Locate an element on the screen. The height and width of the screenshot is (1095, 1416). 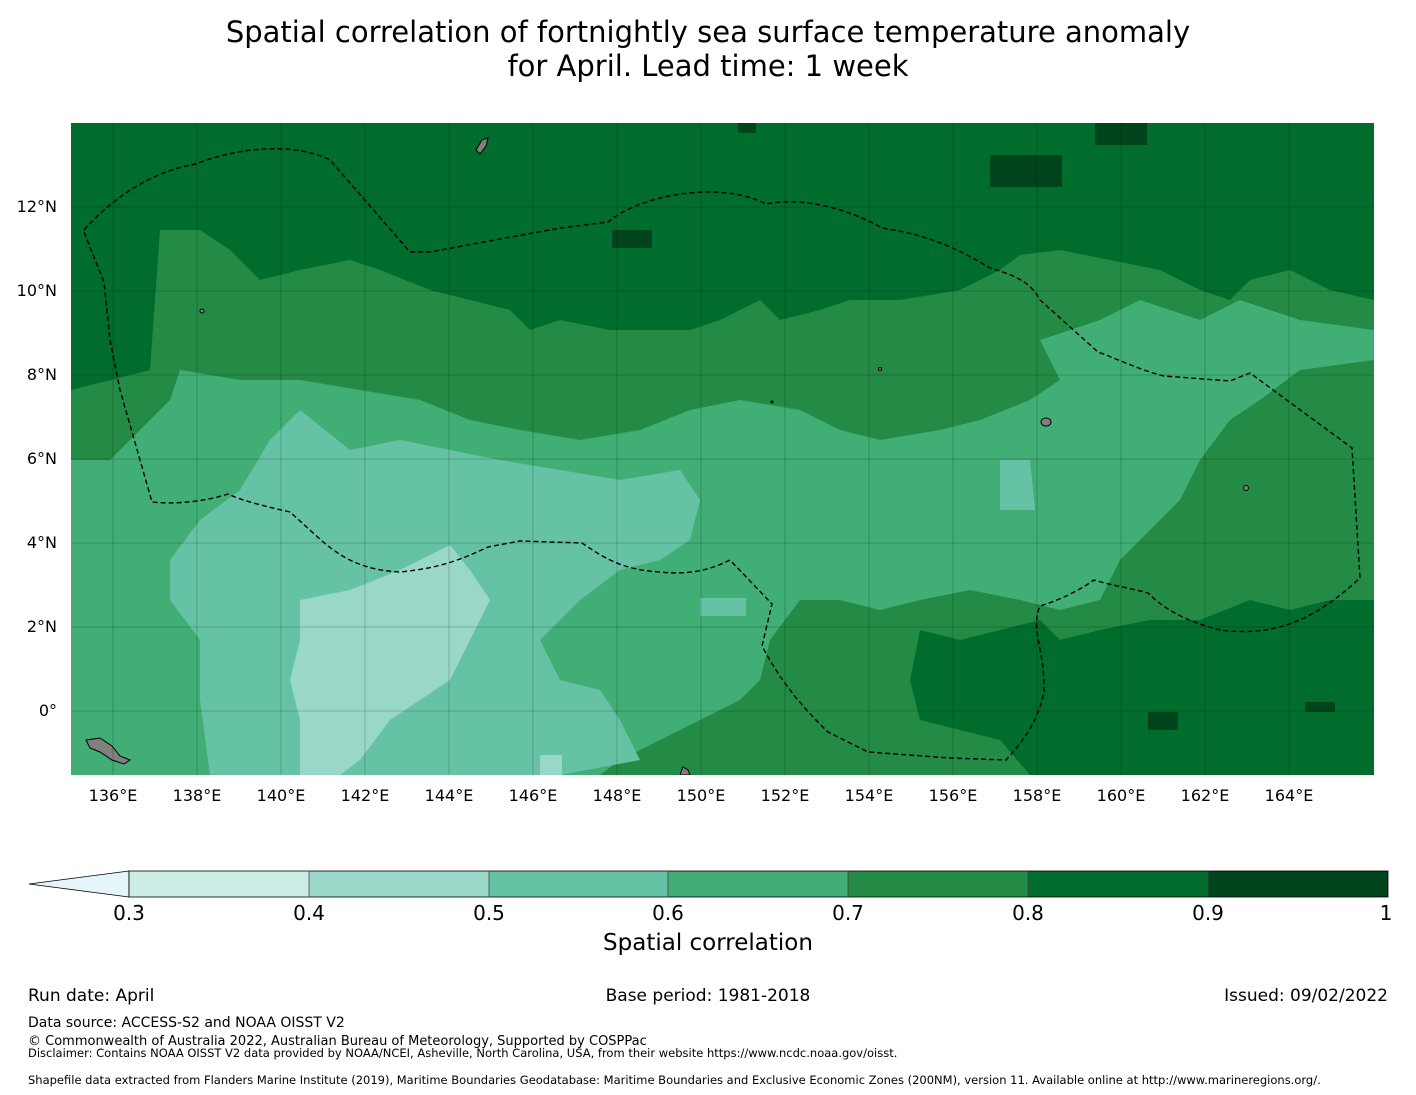
lon-tick-label: 150°E is located at coordinates (701, 795).